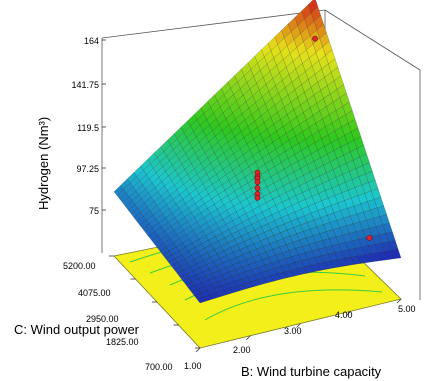 This screenshot has width=432, height=381. I want to click on x-tick-1: 2.00, so click(242, 350).